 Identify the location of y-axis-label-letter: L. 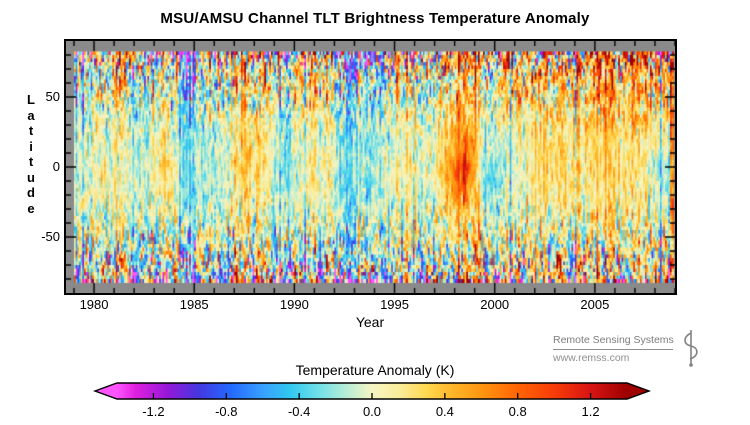
(31, 99).